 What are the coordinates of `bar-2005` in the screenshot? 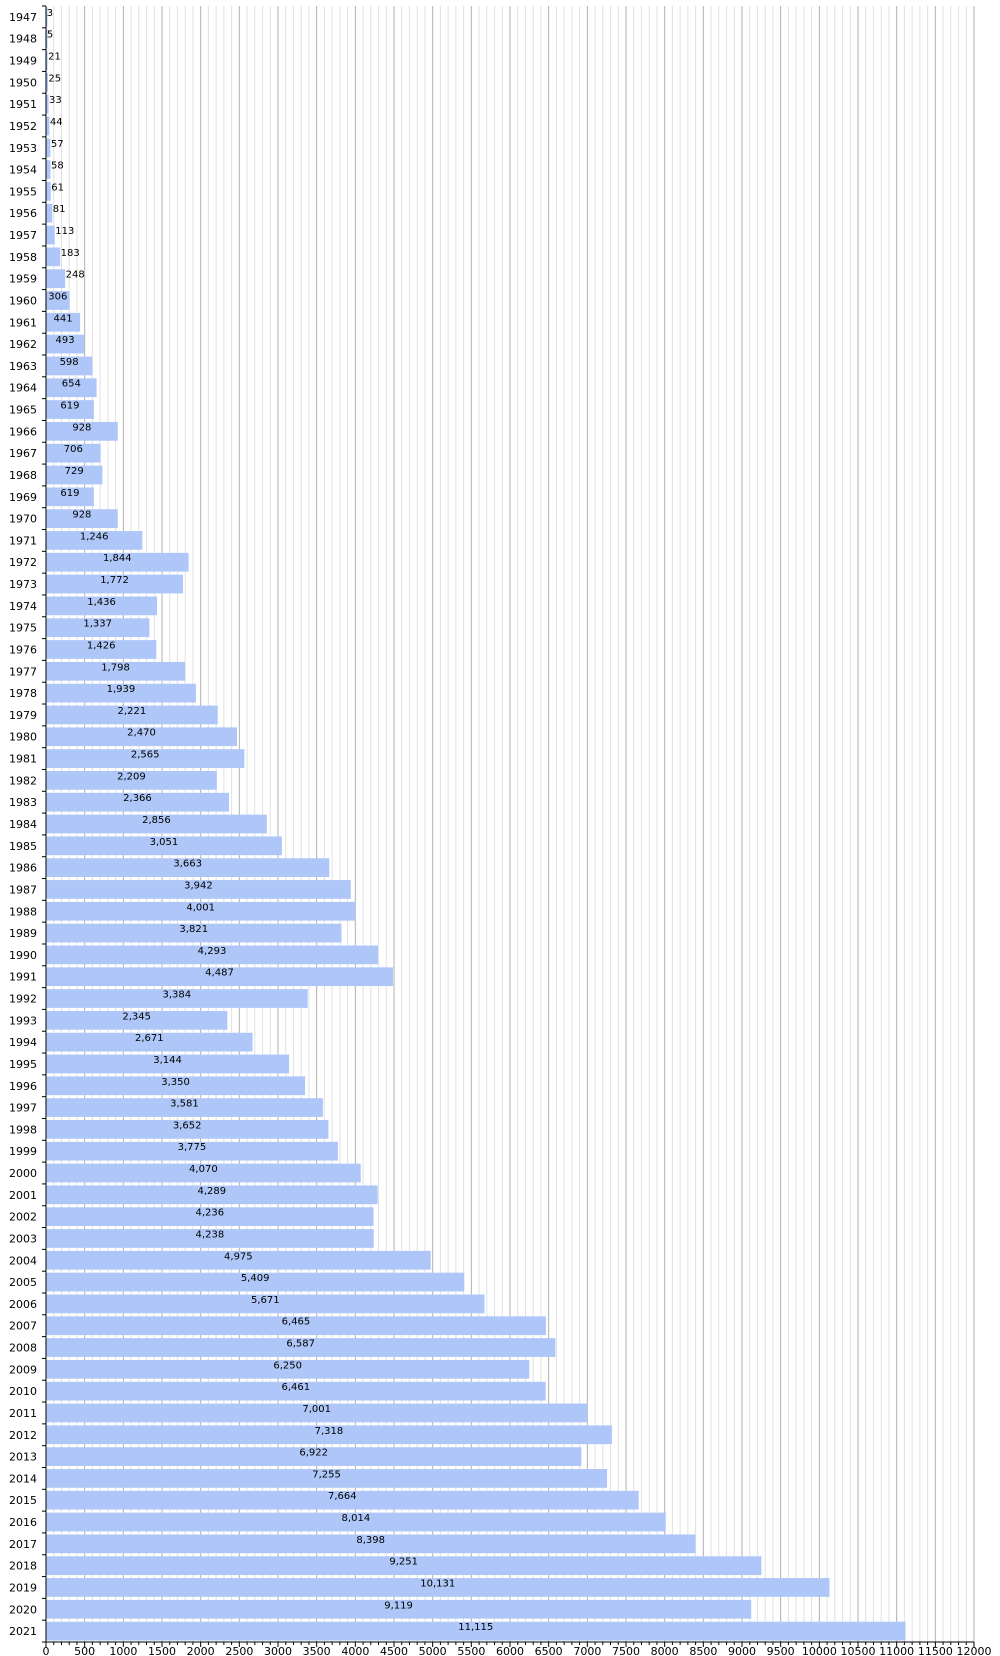 It's located at (255, 1282).